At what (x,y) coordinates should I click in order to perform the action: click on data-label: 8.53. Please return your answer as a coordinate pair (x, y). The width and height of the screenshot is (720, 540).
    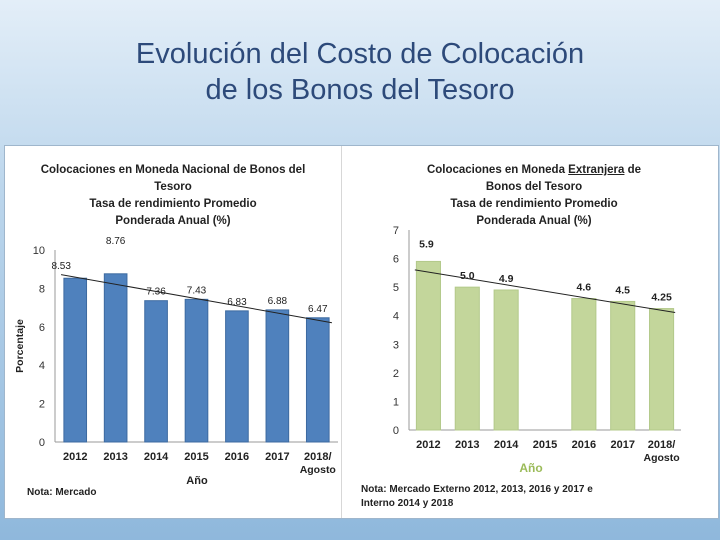
    Looking at the image, I should click on (61, 266).